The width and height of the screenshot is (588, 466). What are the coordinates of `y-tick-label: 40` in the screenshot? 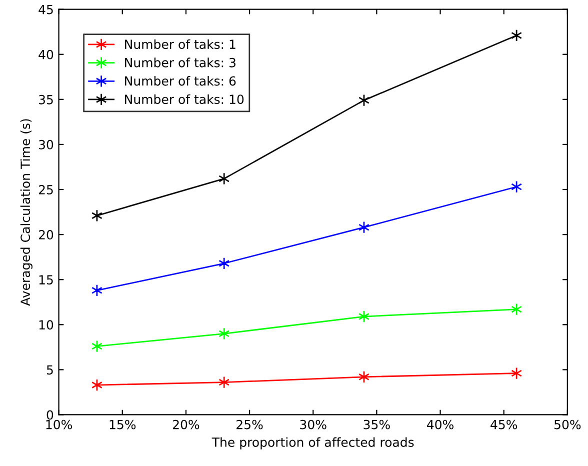 It's located at (46, 55).